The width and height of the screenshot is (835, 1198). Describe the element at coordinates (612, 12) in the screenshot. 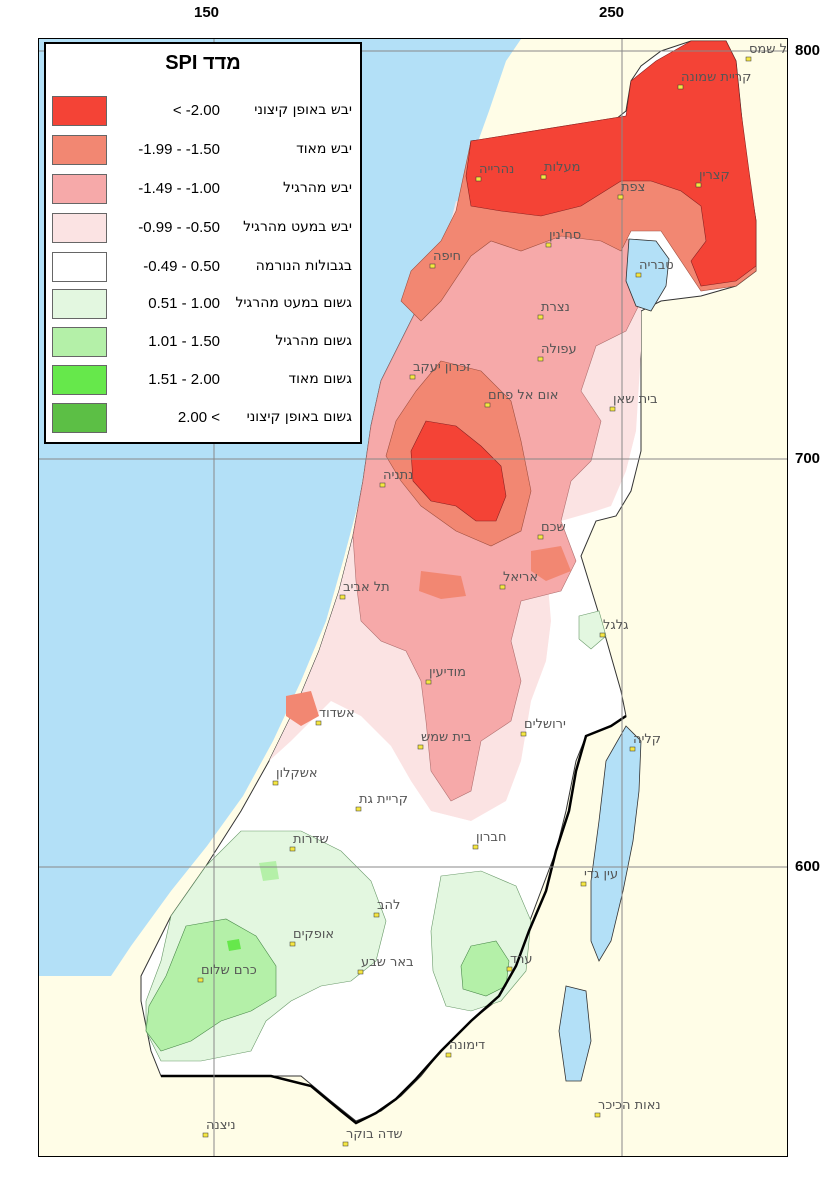

I see `grid-label-x-250: 250` at that location.